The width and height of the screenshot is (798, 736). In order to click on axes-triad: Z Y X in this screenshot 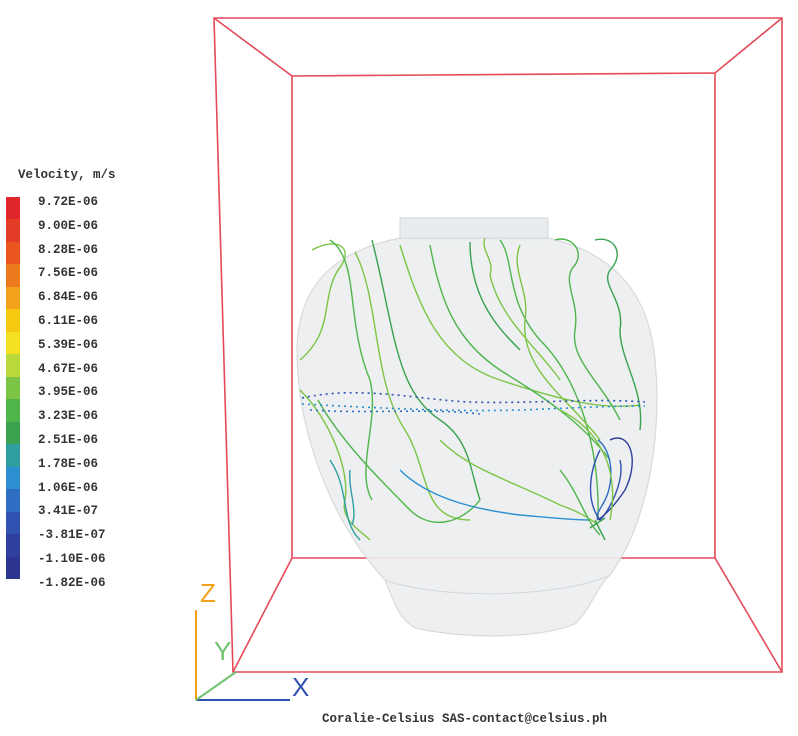, I will do `click(252, 640)`.